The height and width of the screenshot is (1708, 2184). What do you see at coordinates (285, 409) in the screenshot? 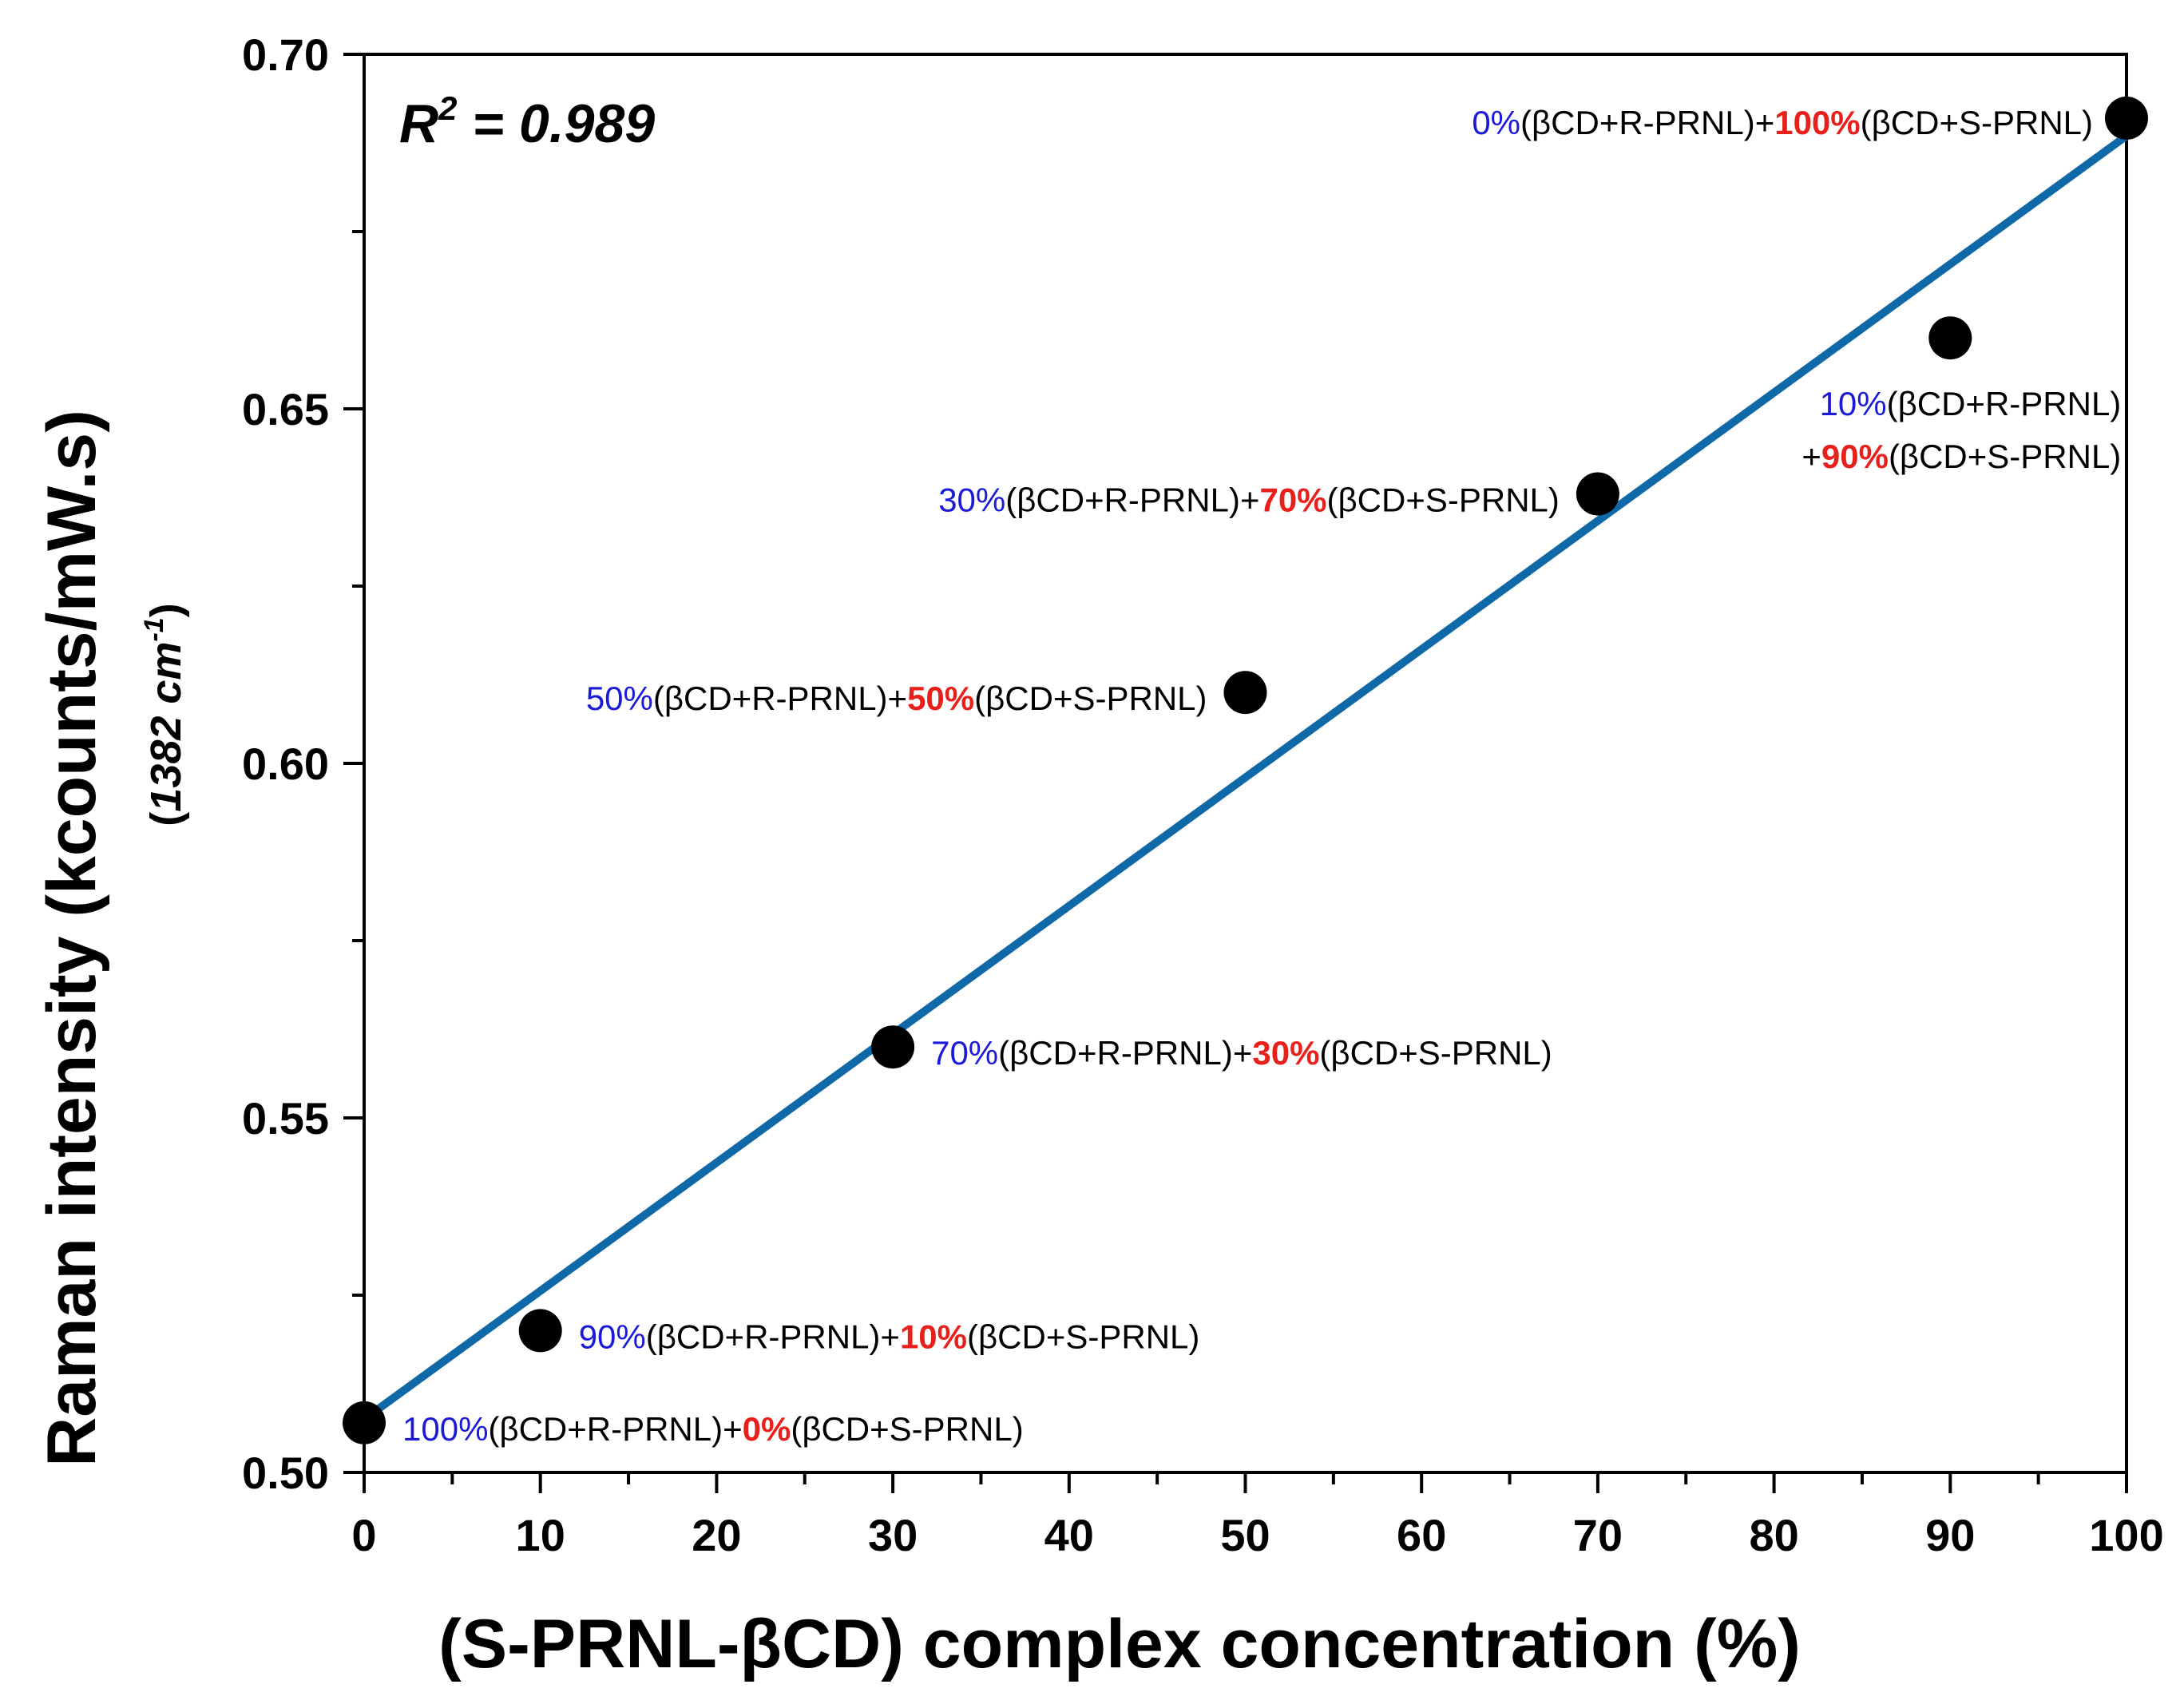
I see `y-tick-label: 0.65` at bounding box center [285, 409].